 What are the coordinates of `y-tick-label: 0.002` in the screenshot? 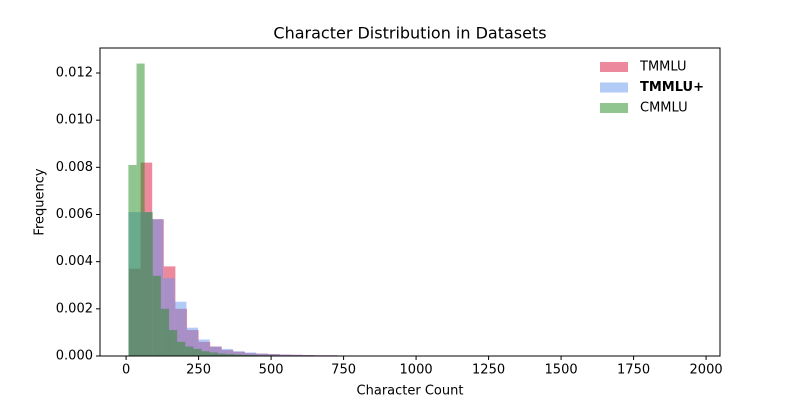 It's located at (74, 308).